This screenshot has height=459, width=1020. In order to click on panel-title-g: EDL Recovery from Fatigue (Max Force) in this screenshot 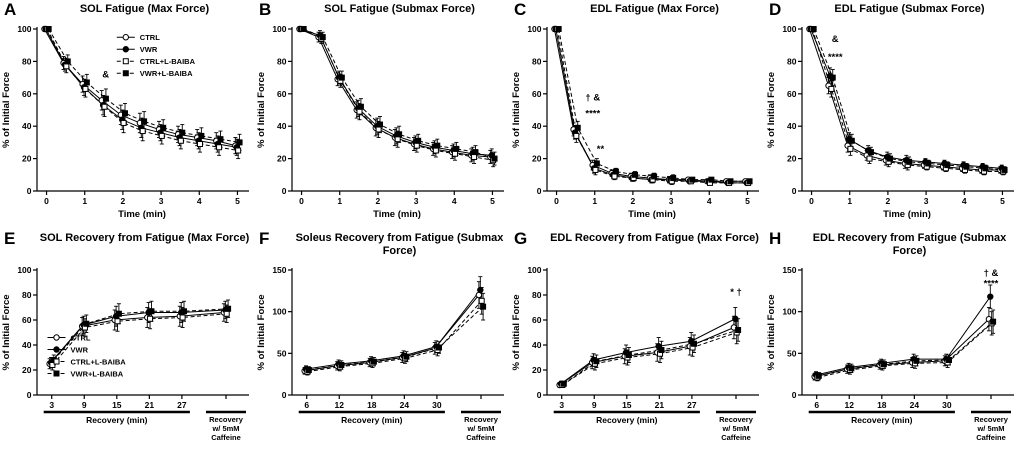, I will do `click(654, 238)`.